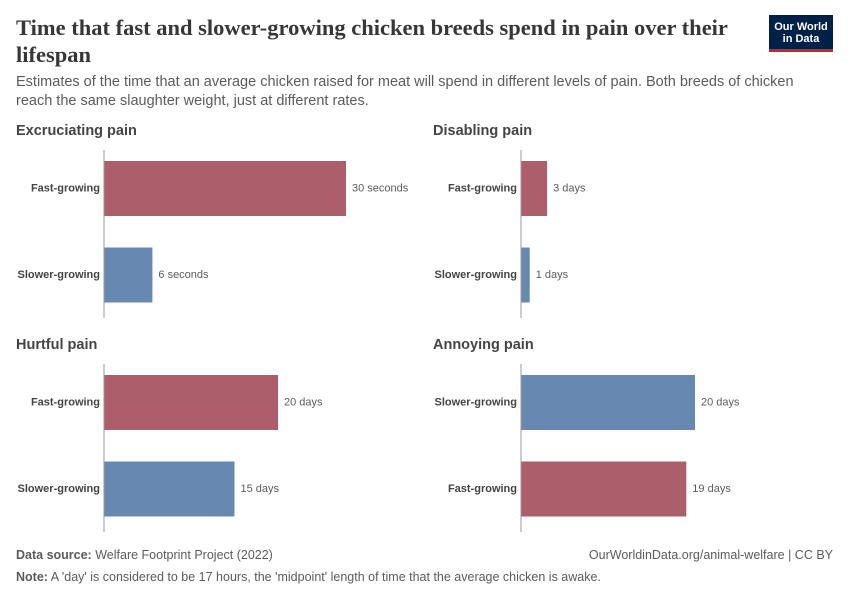  What do you see at coordinates (260, 489) in the screenshot?
I see `value-label: 15 days` at bounding box center [260, 489].